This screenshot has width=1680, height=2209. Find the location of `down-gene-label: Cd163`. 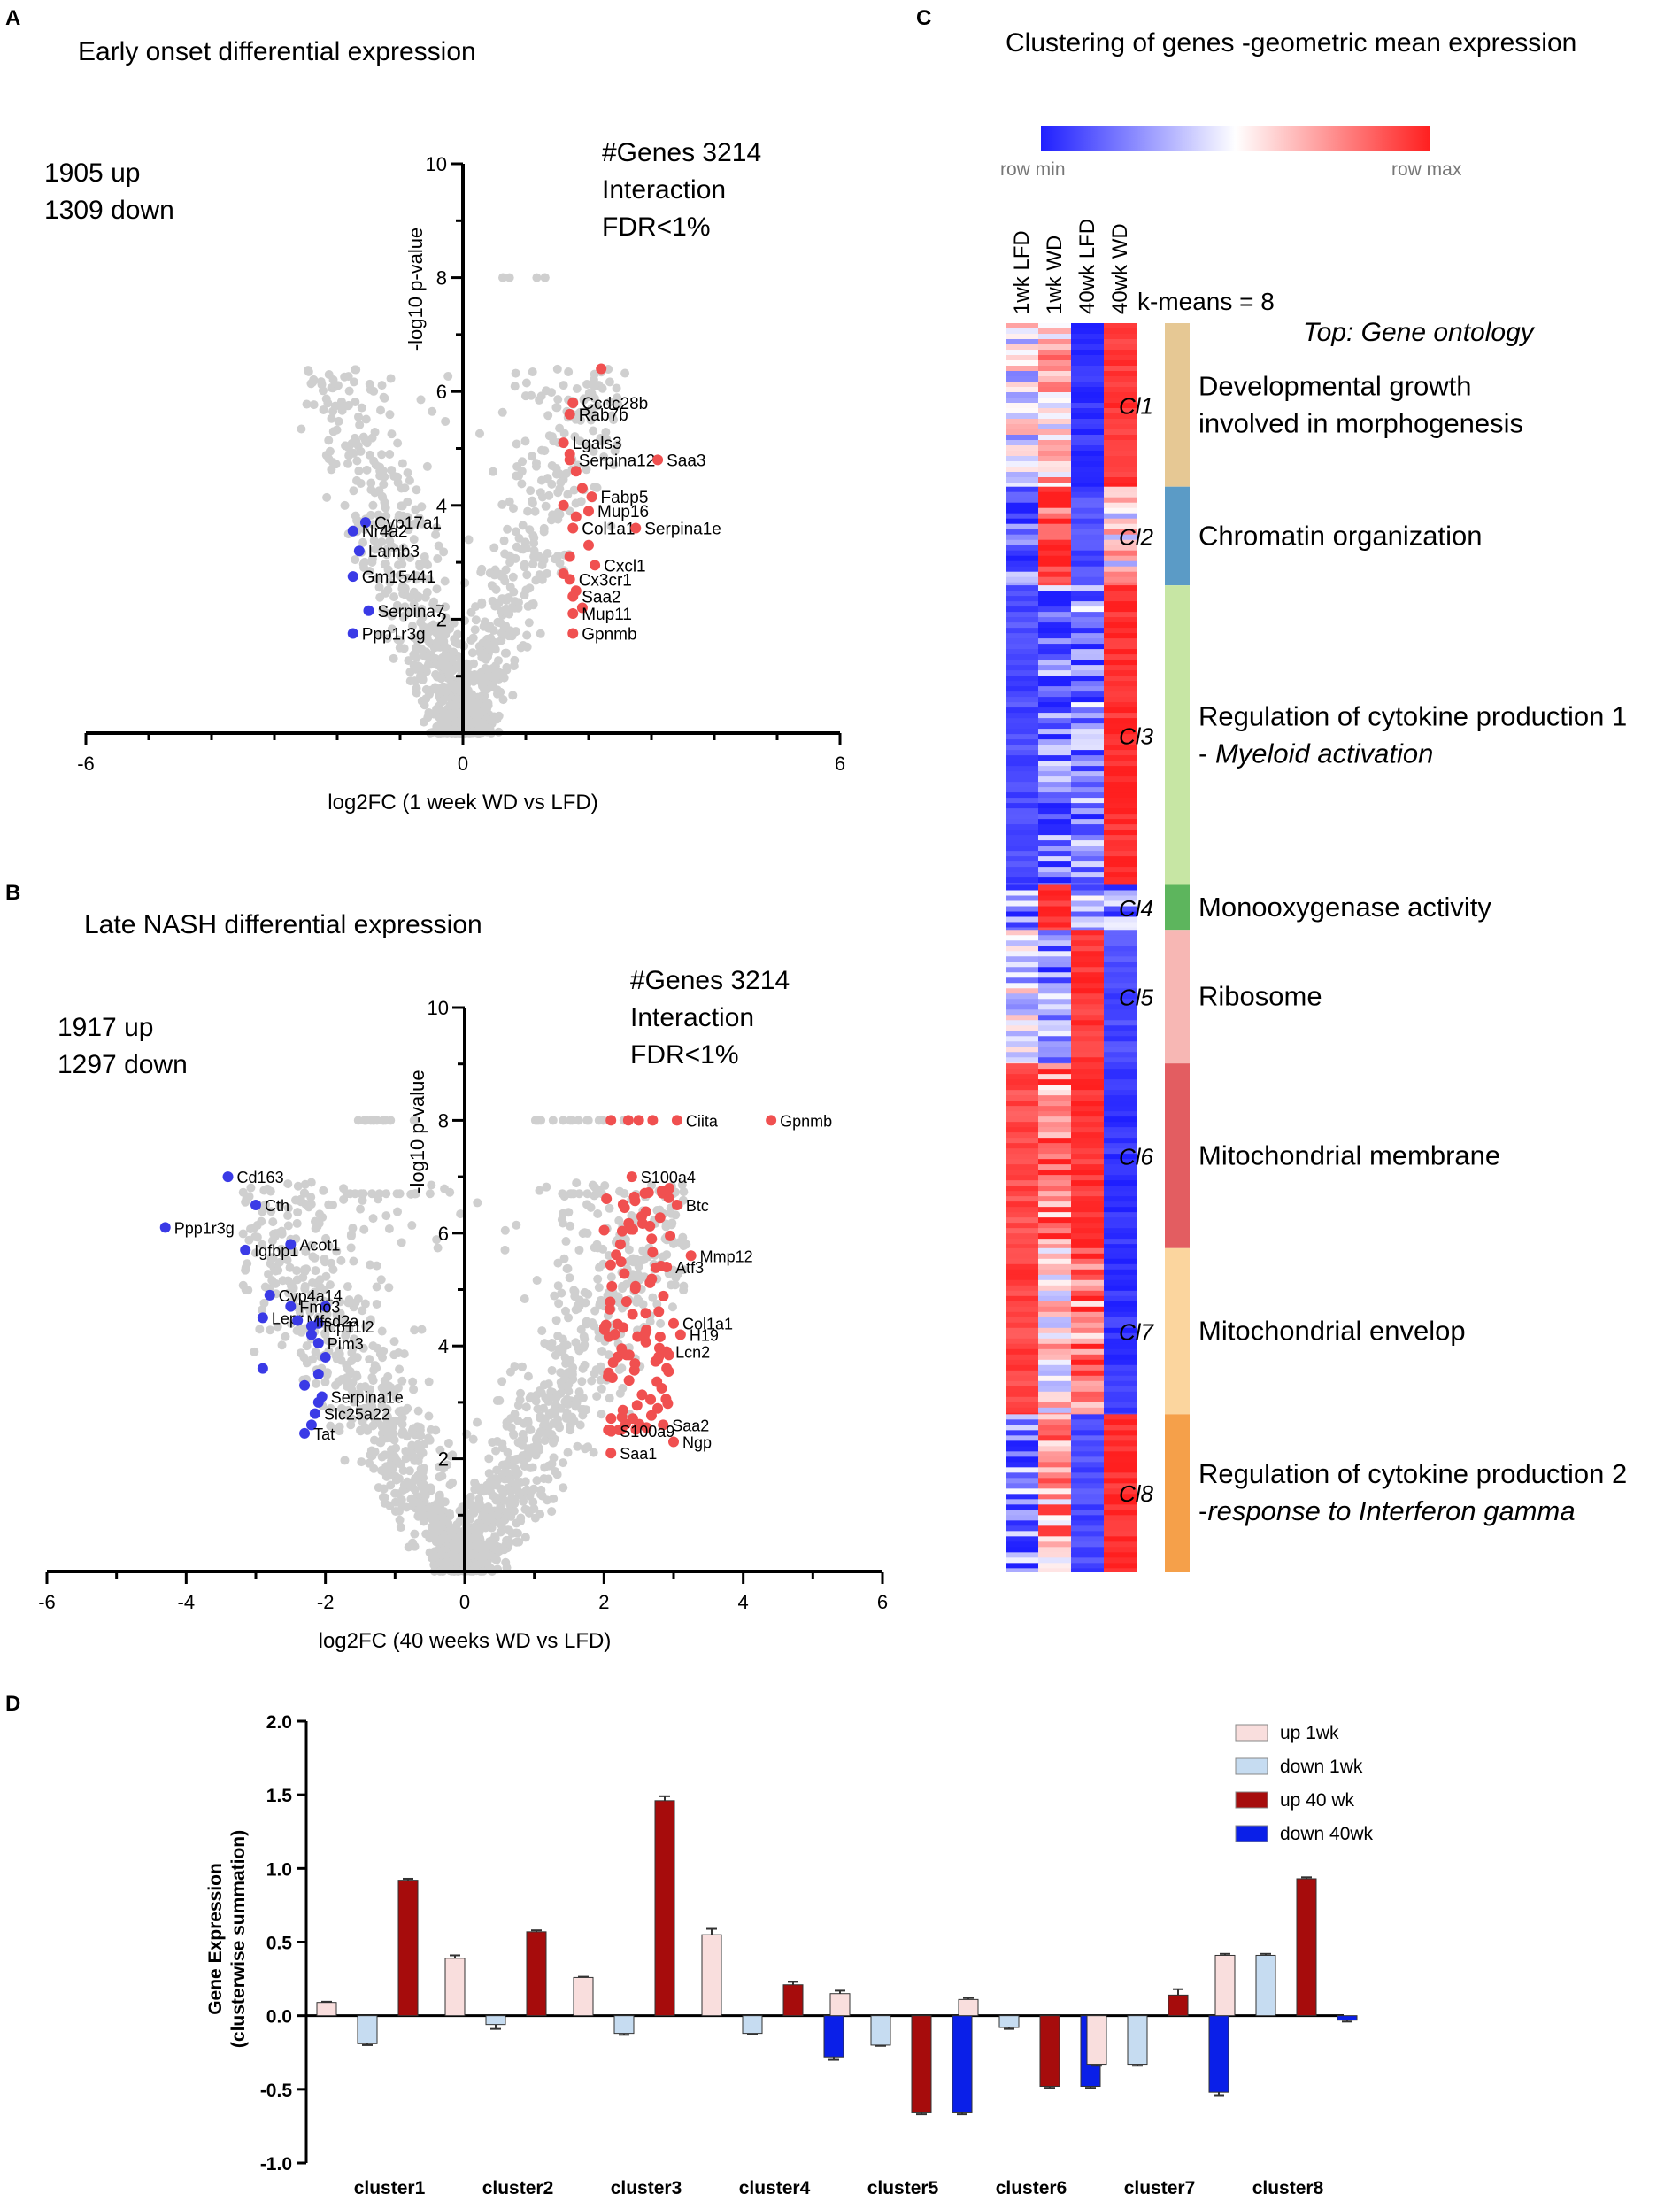

down-gene-label: Cd163 is located at coordinates (260, 1177).